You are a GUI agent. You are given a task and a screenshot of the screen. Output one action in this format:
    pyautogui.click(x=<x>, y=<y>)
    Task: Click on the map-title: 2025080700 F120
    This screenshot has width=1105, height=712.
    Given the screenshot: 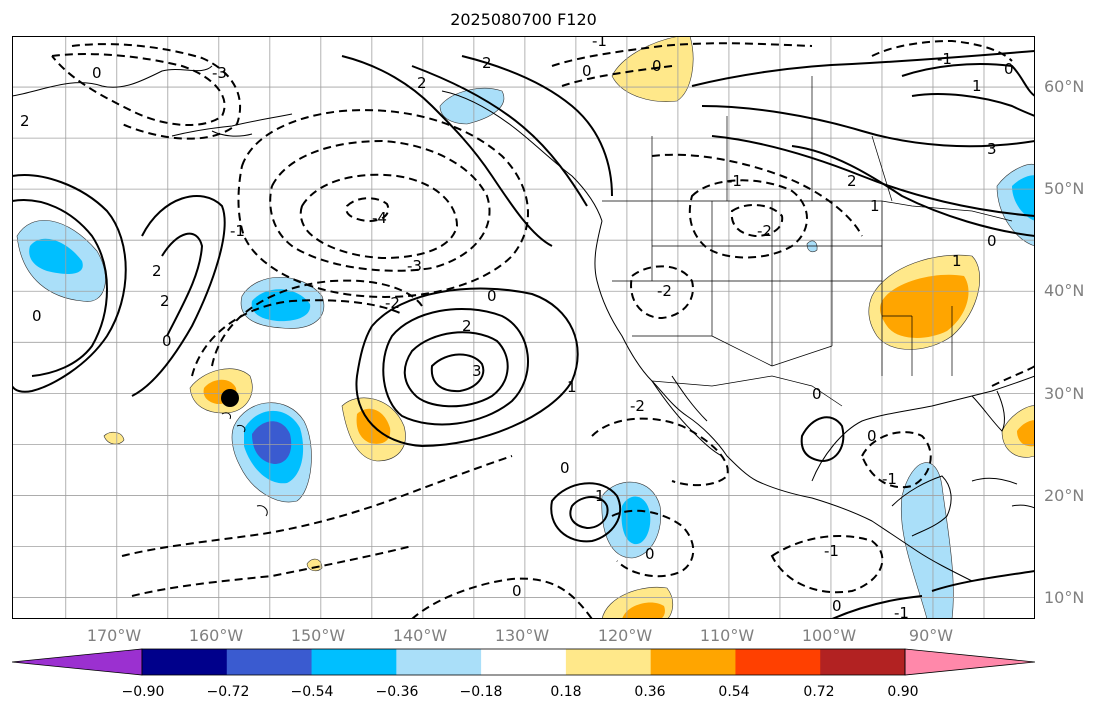 What is the action you would take?
    pyautogui.click(x=523, y=19)
    